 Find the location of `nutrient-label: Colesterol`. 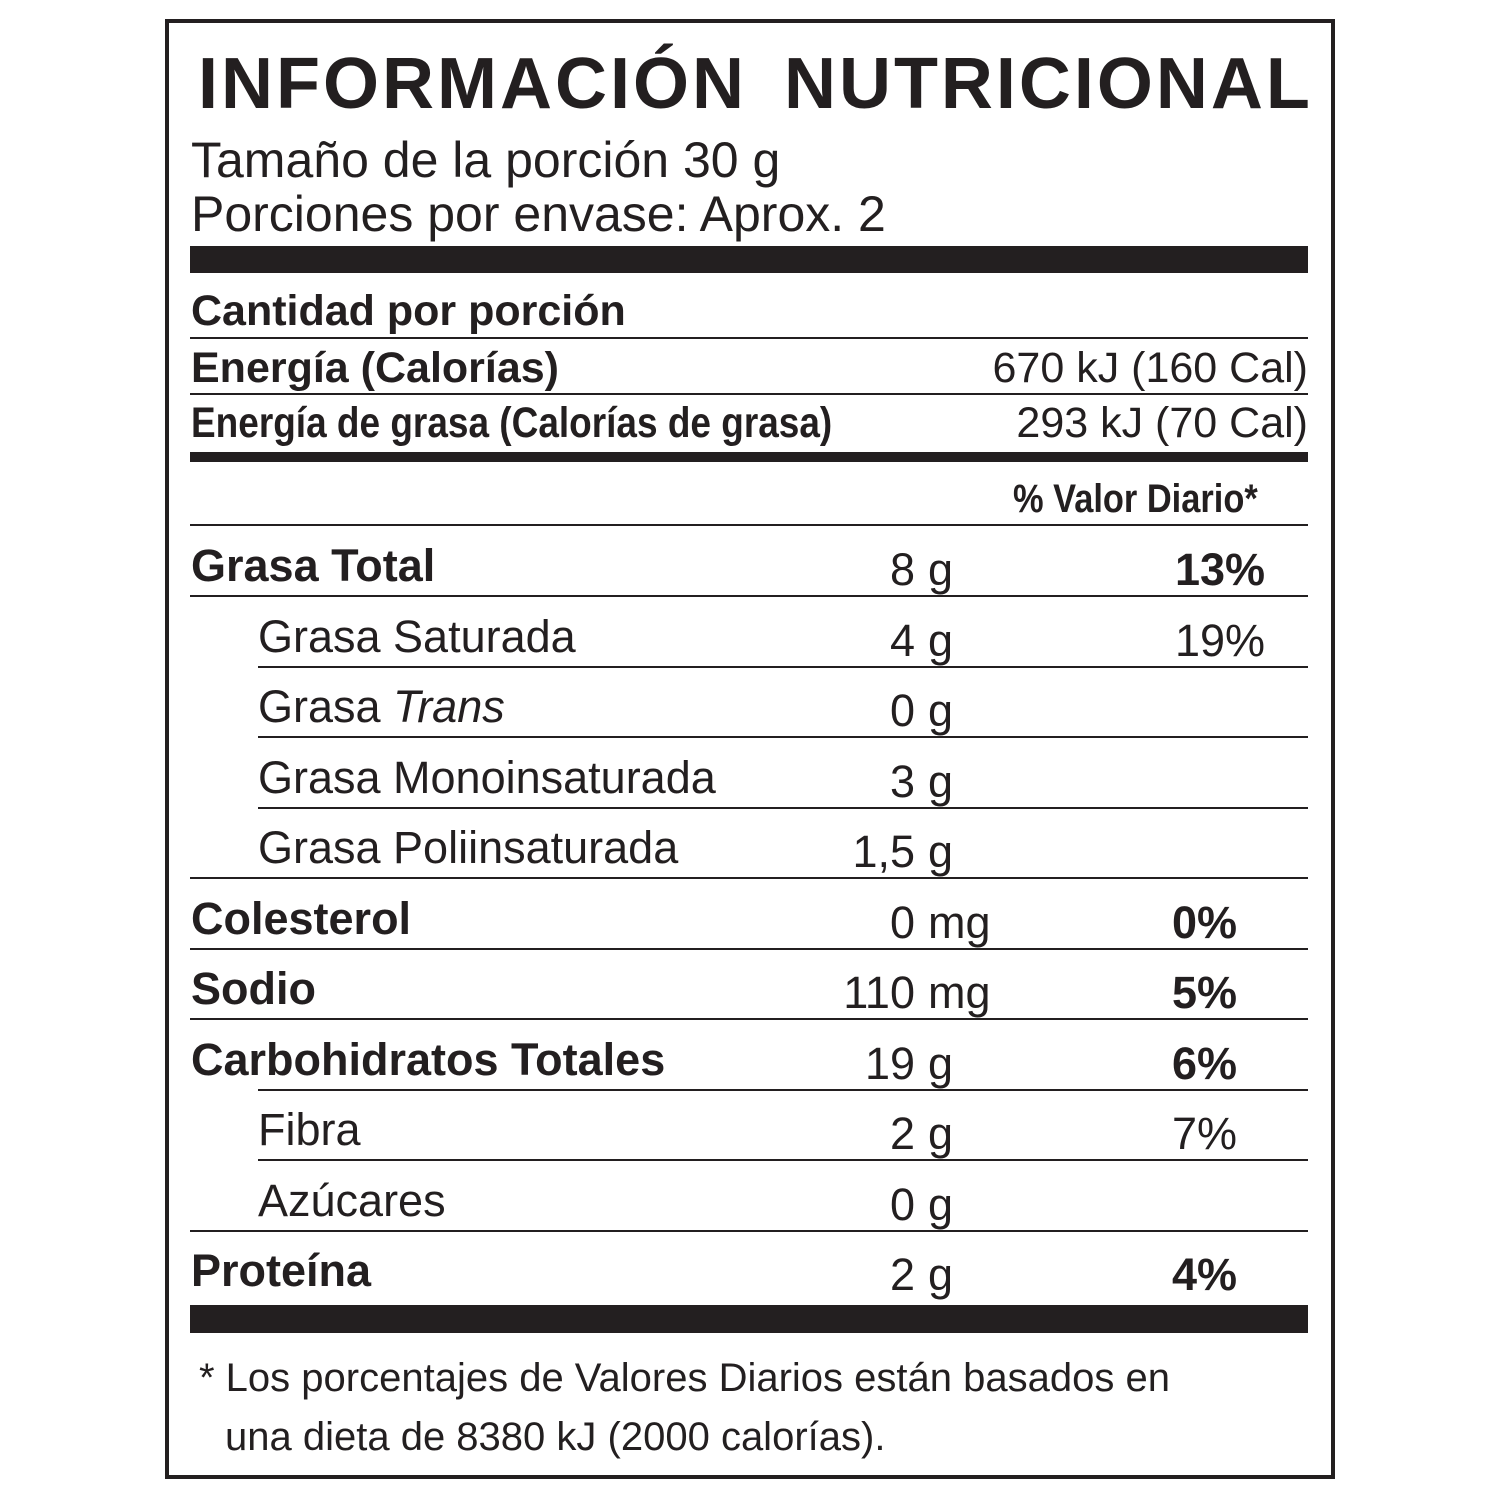

nutrient-label: Colesterol is located at coordinates (301, 918).